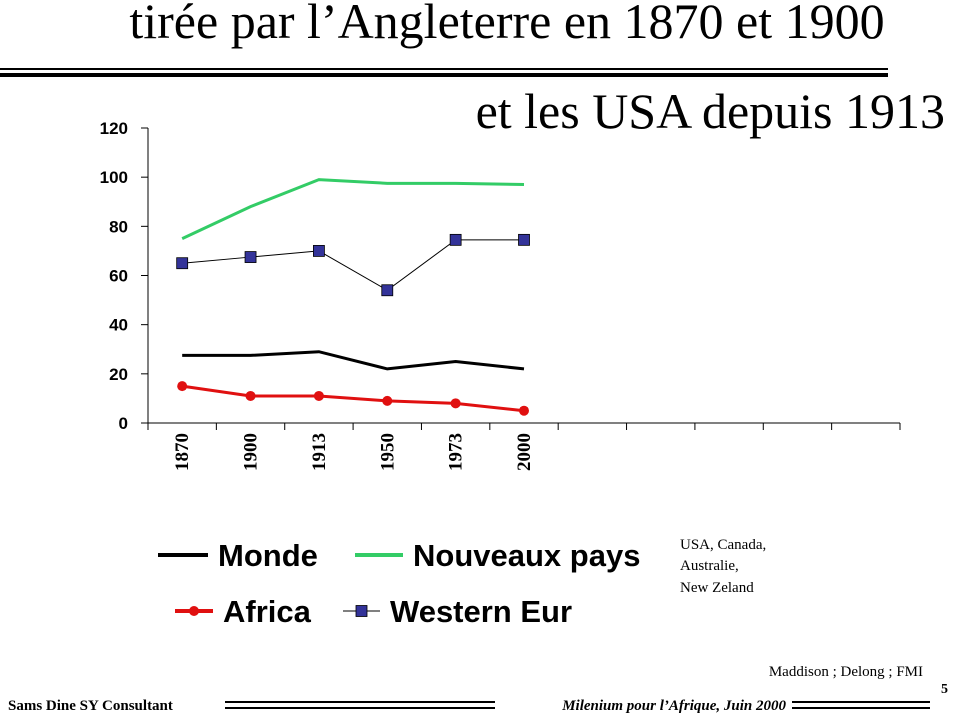 Image resolution: width=960 pixels, height=720 pixels. What do you see at coordinates (673, 706) in the screenshot?
I see `footer-right: Milenium pour l’Afrique, Juin 2000` at bounding box center [673, 706].